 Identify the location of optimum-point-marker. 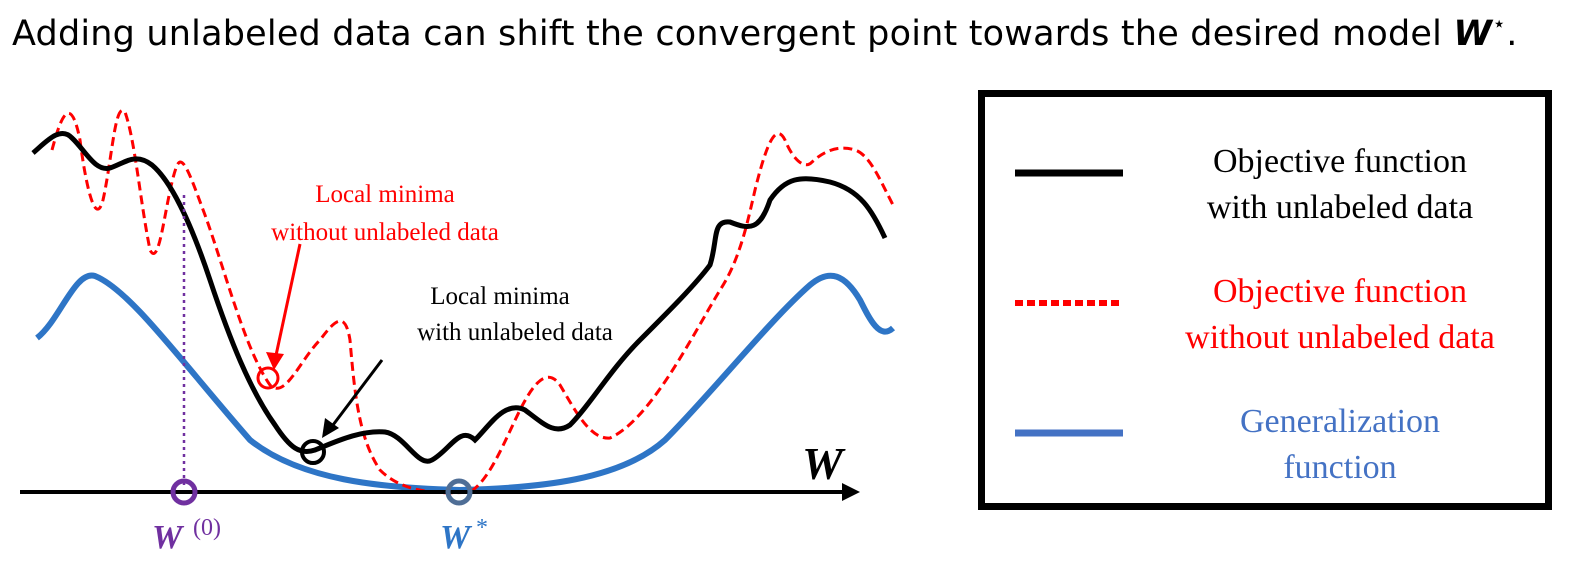
(459, 492).